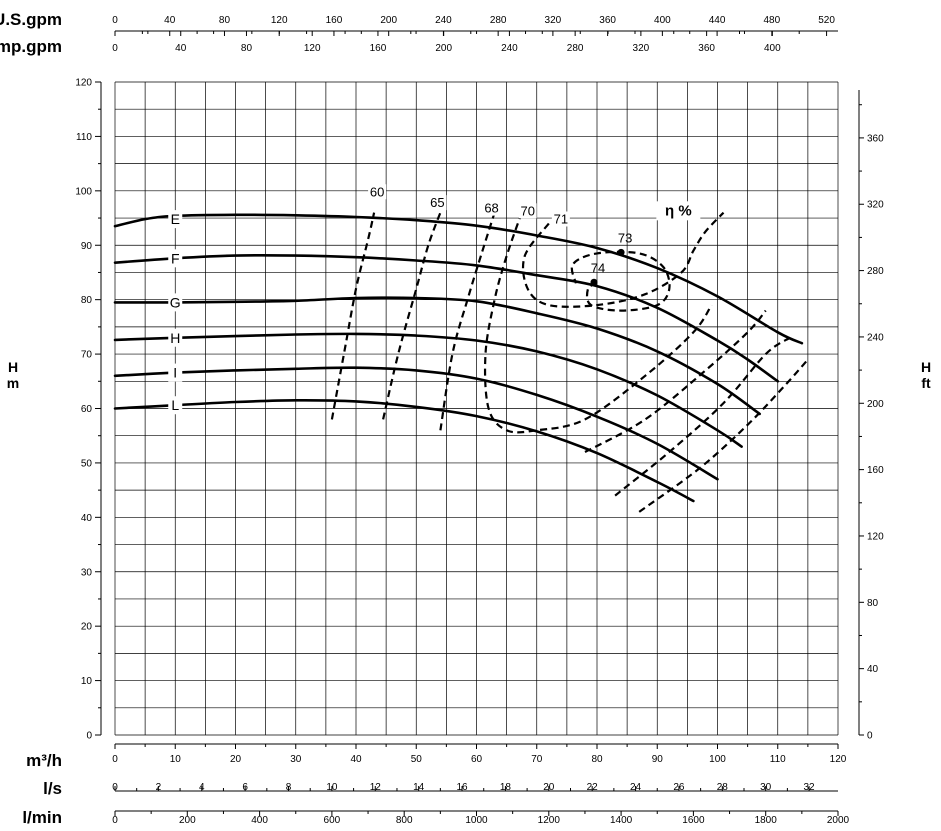  What do you see at coordinates (778, 759) in the screenshot?
I see `m3h-tick-label: 110` at bounding box center [778, 759].